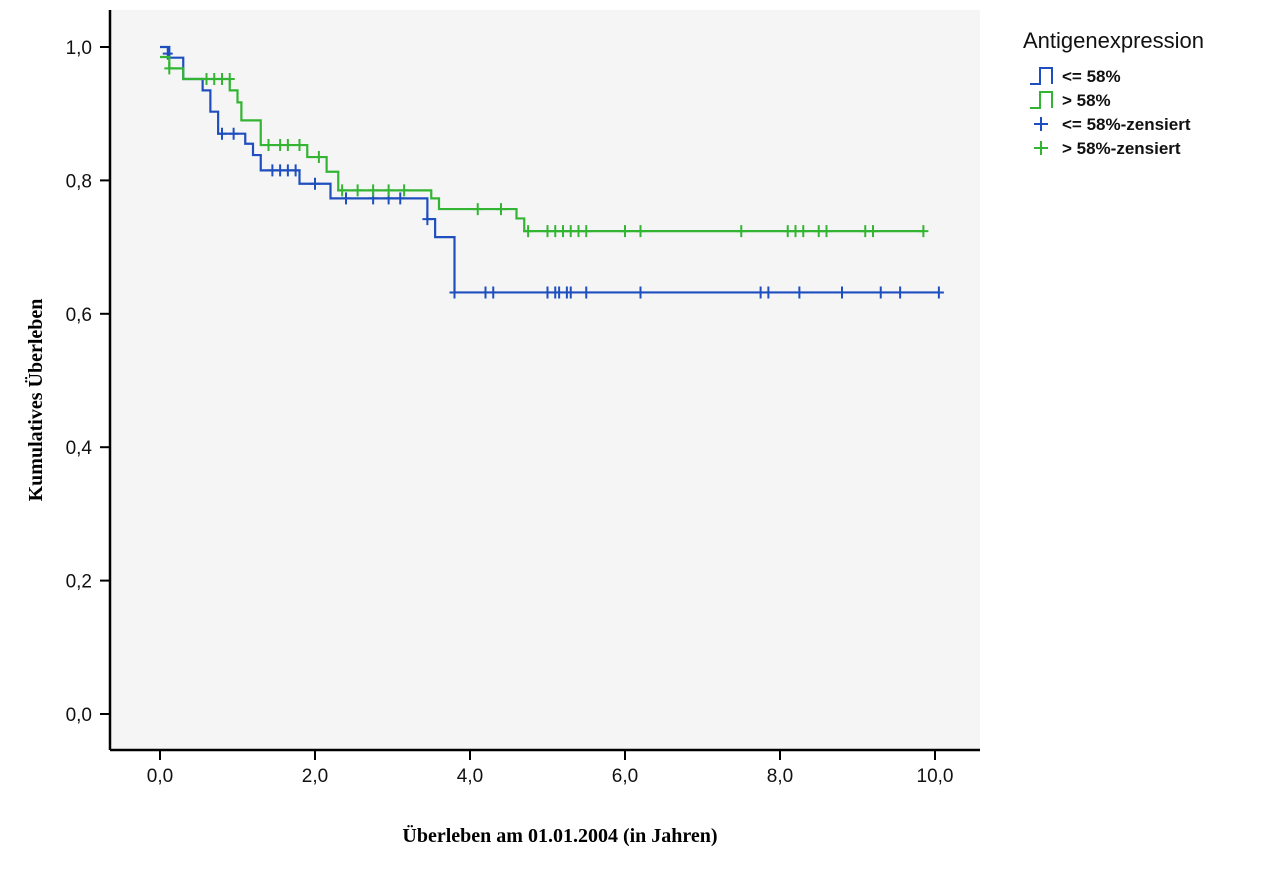 This screenshot has height=870, width=1273. I want to click on y-tick-label: 0,0, so click(79, 715).